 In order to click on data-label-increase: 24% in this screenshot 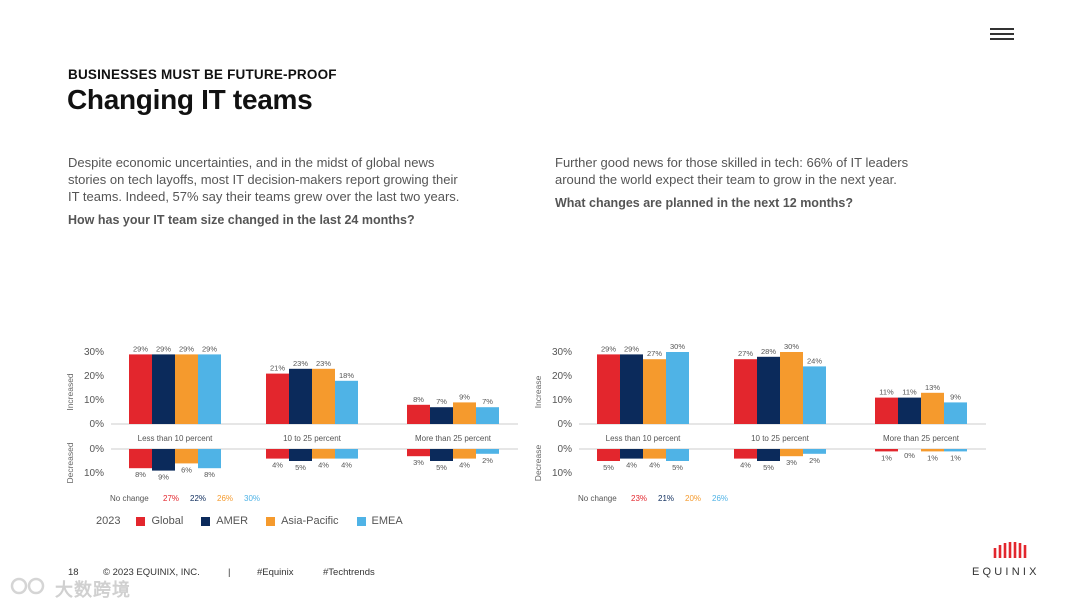, I will do `click(814, 360)`.